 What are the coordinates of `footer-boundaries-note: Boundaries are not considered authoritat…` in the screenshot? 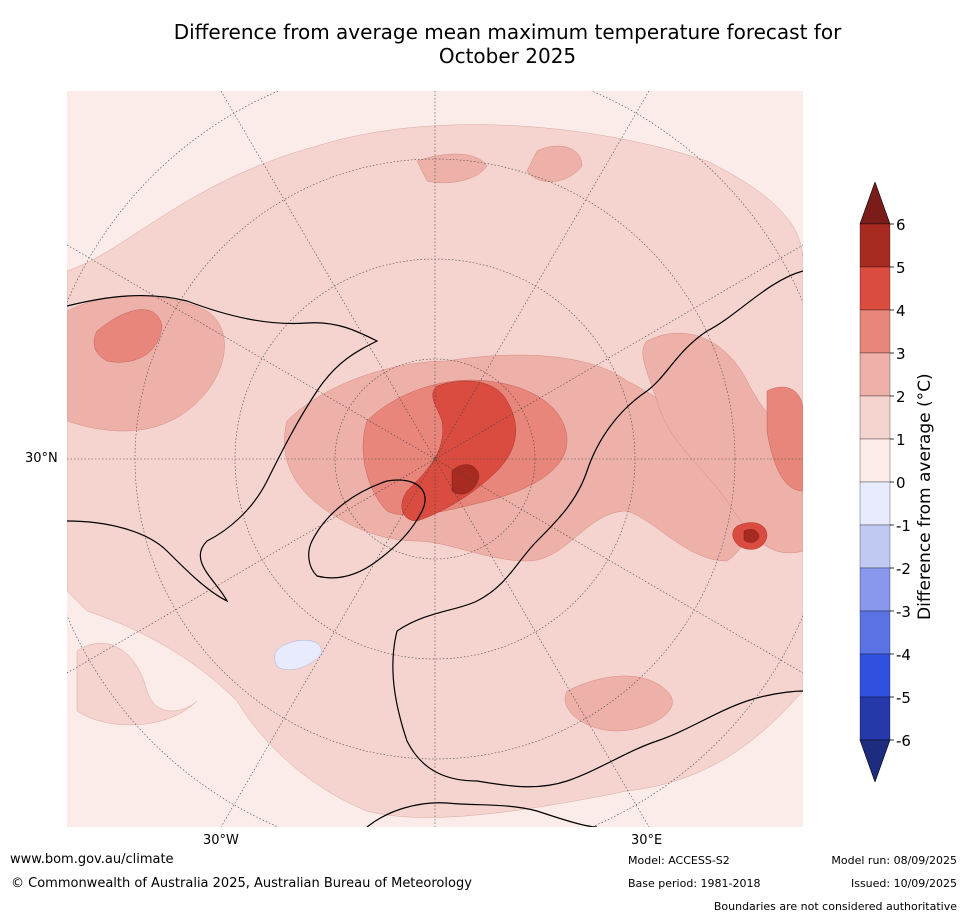 It's located at (835, 906).